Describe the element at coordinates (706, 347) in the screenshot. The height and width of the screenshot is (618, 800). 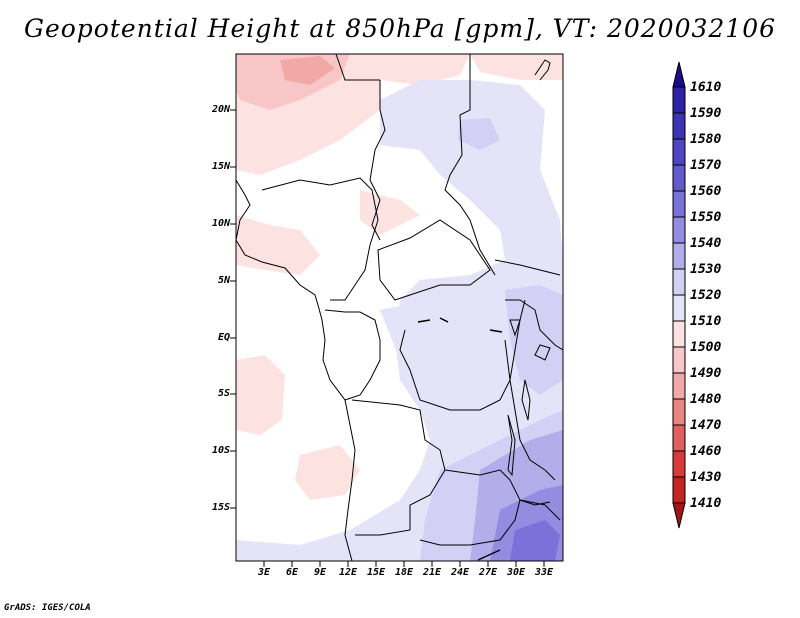
I see `colorbar-label-1500: 1500` at that location.